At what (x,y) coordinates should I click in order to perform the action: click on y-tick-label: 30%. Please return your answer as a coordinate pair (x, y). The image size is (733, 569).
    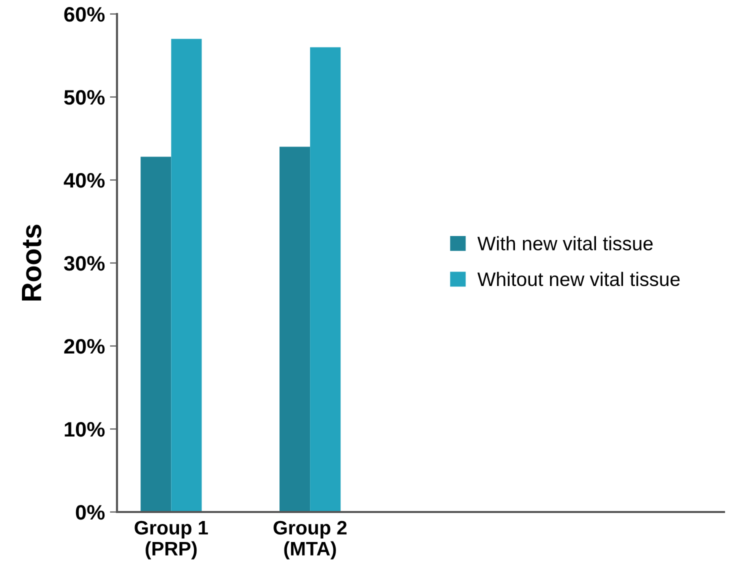
    Looking at the image, I should click on (84, 263).